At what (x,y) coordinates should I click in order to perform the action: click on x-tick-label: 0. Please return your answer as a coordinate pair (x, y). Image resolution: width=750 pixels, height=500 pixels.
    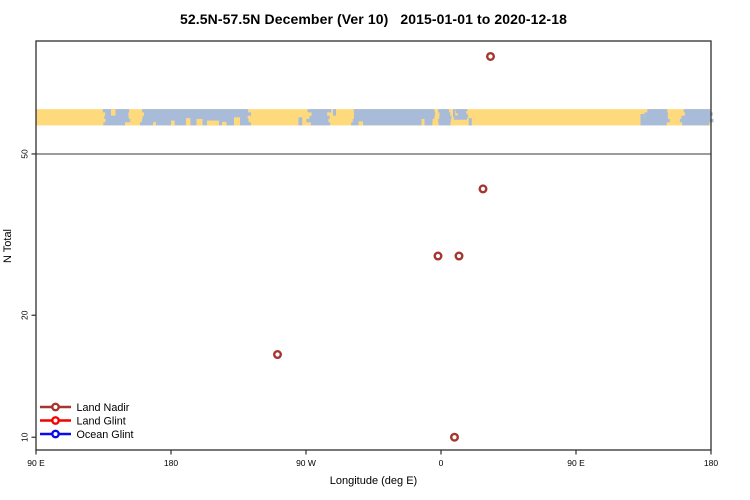
    Looking at the image, I should click on (441, 463).